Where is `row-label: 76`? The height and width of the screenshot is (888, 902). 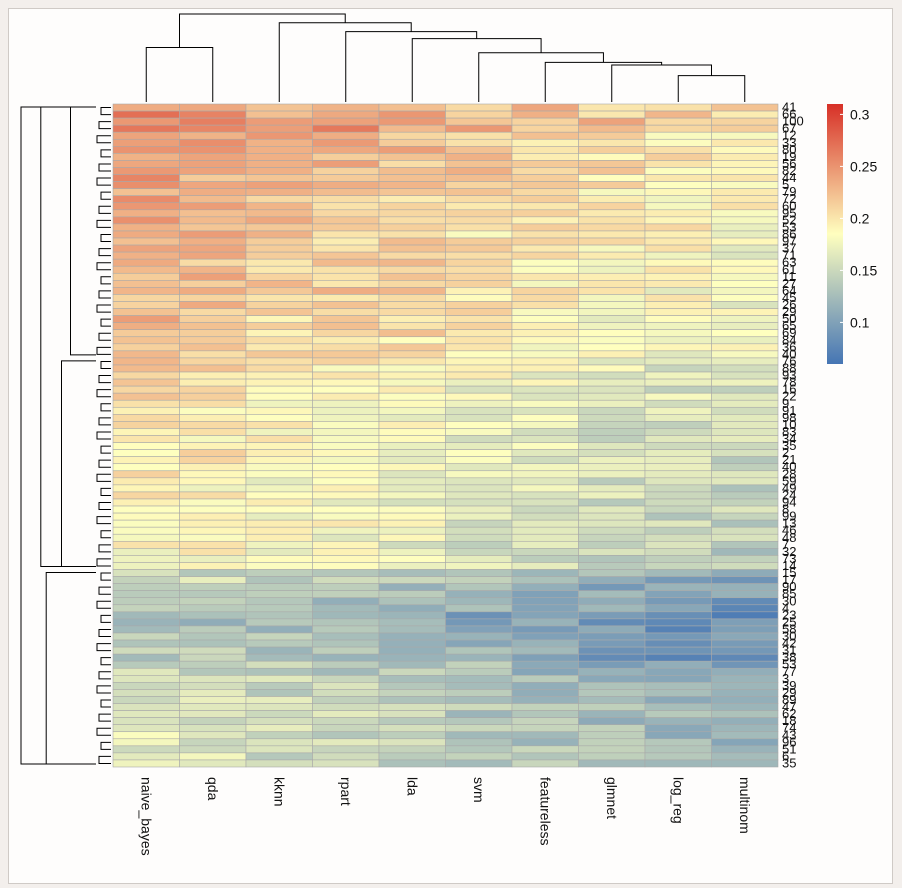 row-label: 76 is located at coordinates (789, 360).